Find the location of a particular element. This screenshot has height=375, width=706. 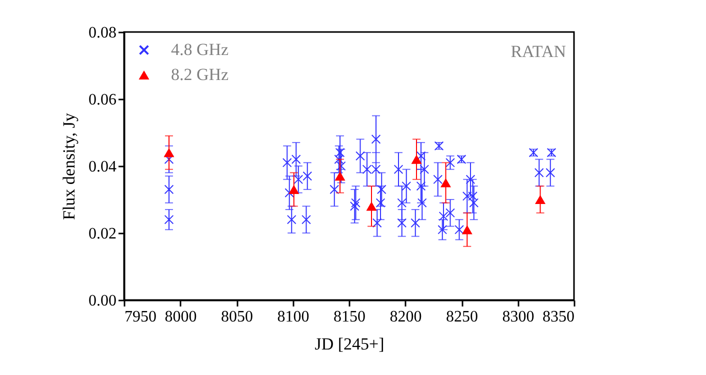

annotation: RATAN is located at coordinates (538, 51).